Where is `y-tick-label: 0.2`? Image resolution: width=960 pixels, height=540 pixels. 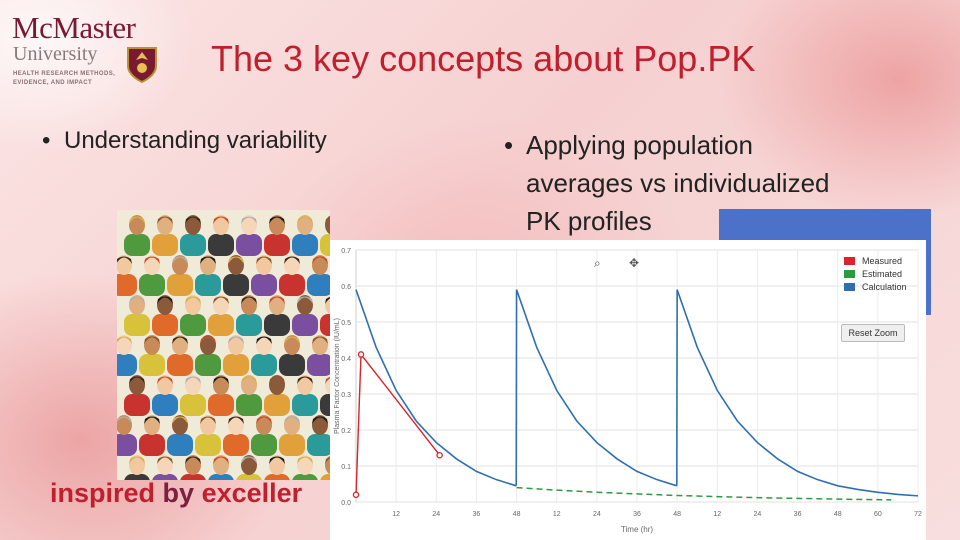
y-tick-label: 0.2 is located at coordinates (346, 431).